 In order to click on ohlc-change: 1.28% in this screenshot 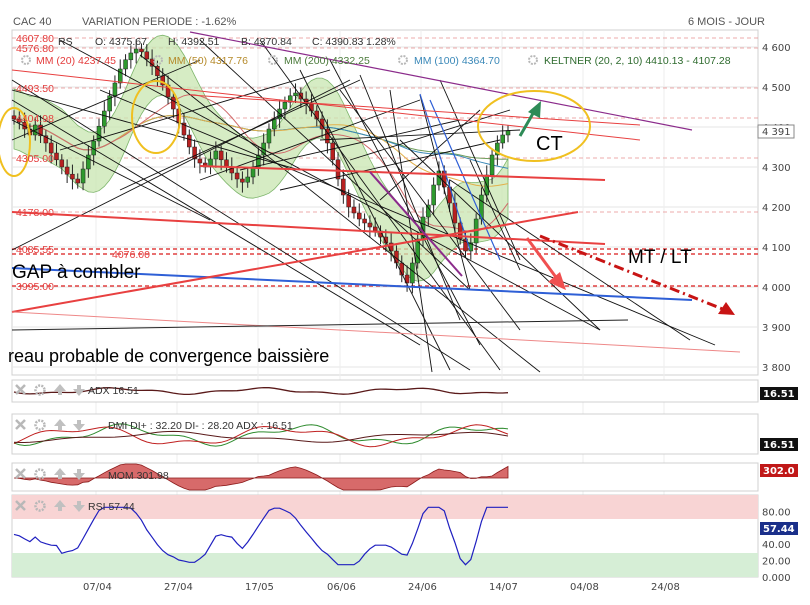, I will do `click(381, 42)`.